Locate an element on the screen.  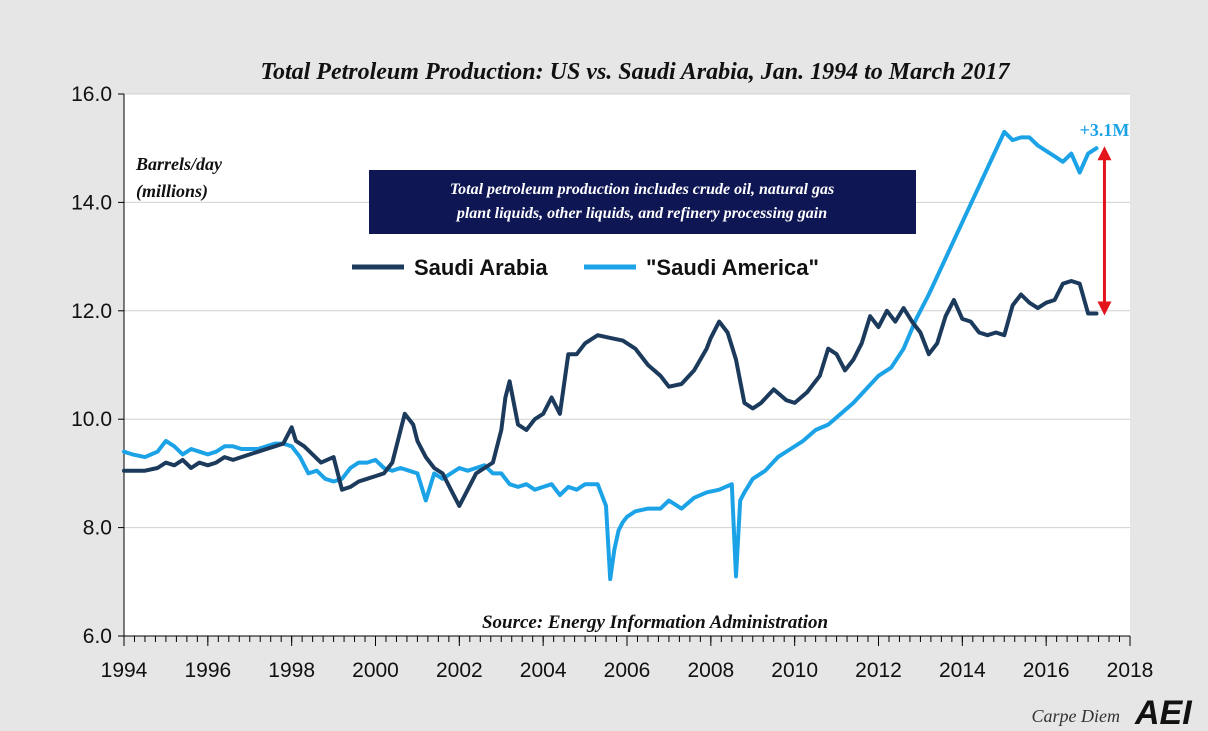
footer-carpe-diem: Carpe Diem is located at coordinates (1076, 716).